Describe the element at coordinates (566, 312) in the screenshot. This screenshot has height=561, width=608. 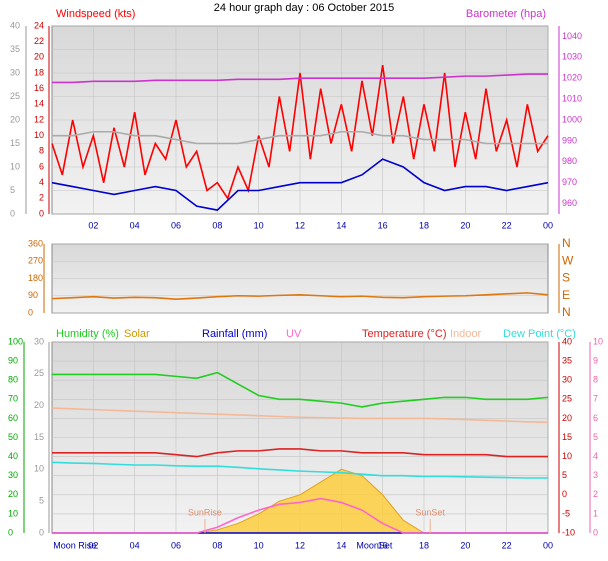
I see `y-tick-label: N` at that location.